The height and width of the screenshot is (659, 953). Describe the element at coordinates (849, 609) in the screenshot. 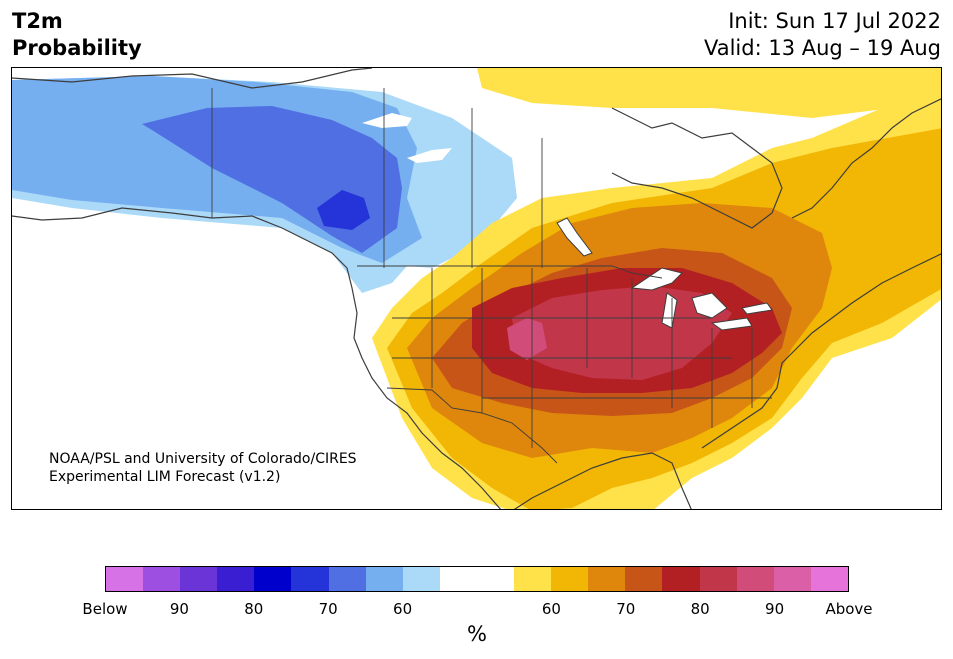

I see `colorbar-tick-label: Above` at that location.